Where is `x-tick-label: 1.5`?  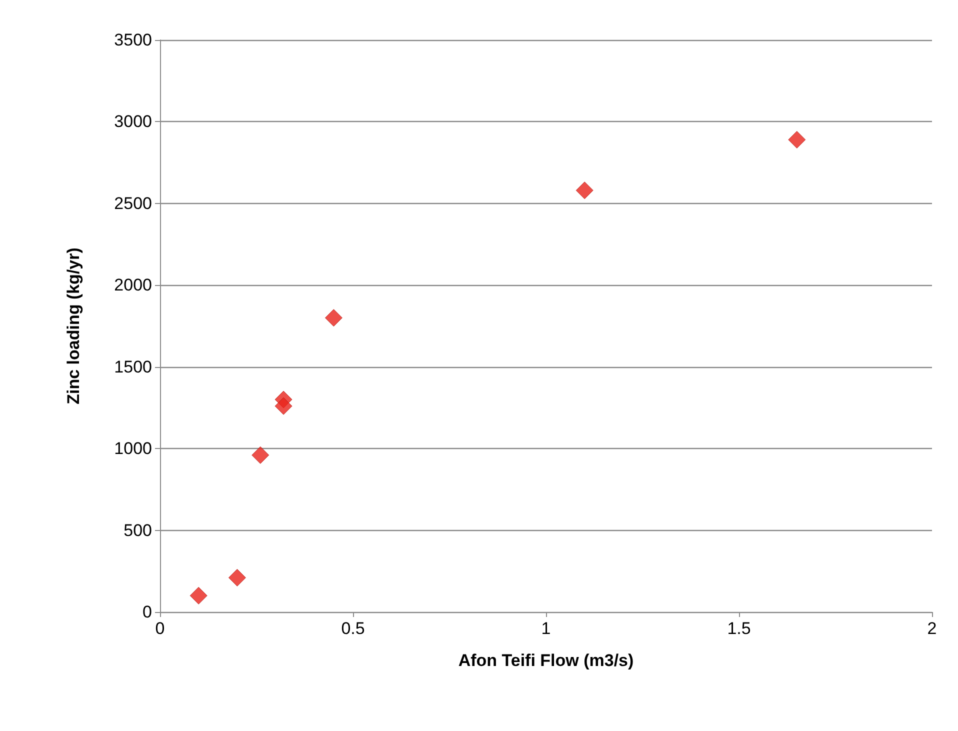 x-tick-label: 1.5 is located at coordinates (739, 628).